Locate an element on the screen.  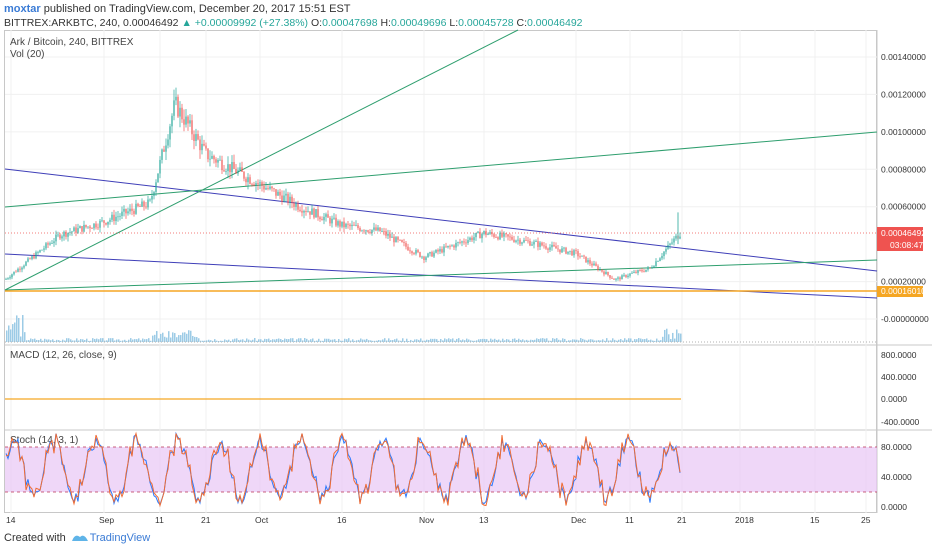
upper-ascending-trendline is located at coordinates (441, 169).